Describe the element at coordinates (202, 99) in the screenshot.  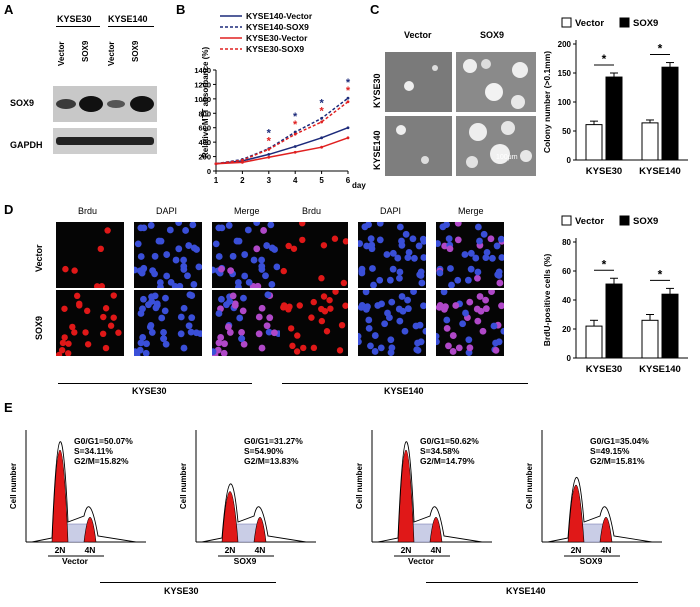
I see `mtt-y-tick-label: 1000` at that location.